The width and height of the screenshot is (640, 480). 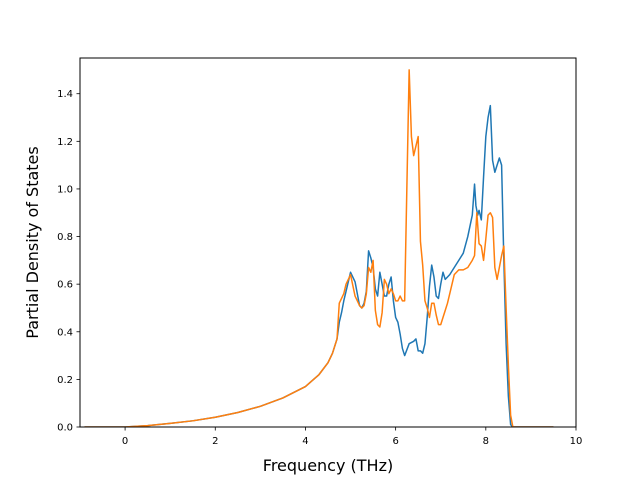 I want to click on x-tick-label: 4, so click(x=305, y=441).